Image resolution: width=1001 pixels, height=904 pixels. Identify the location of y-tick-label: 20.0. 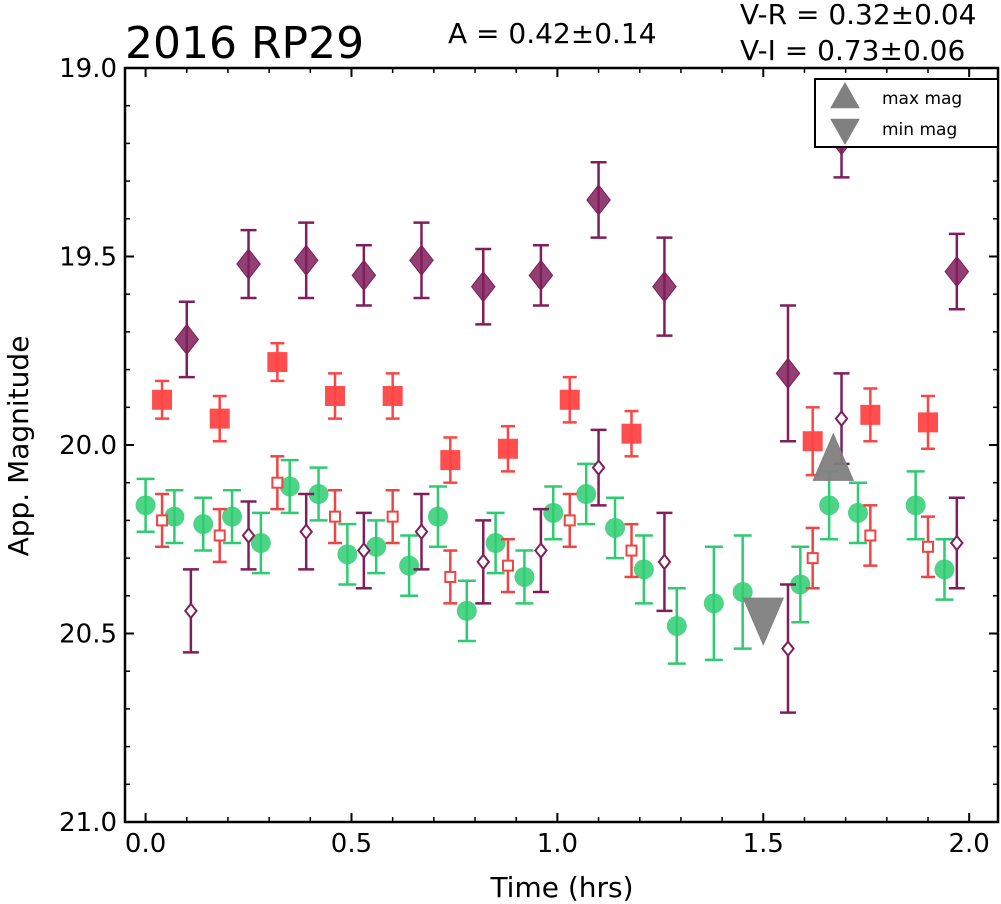
(88, 446).